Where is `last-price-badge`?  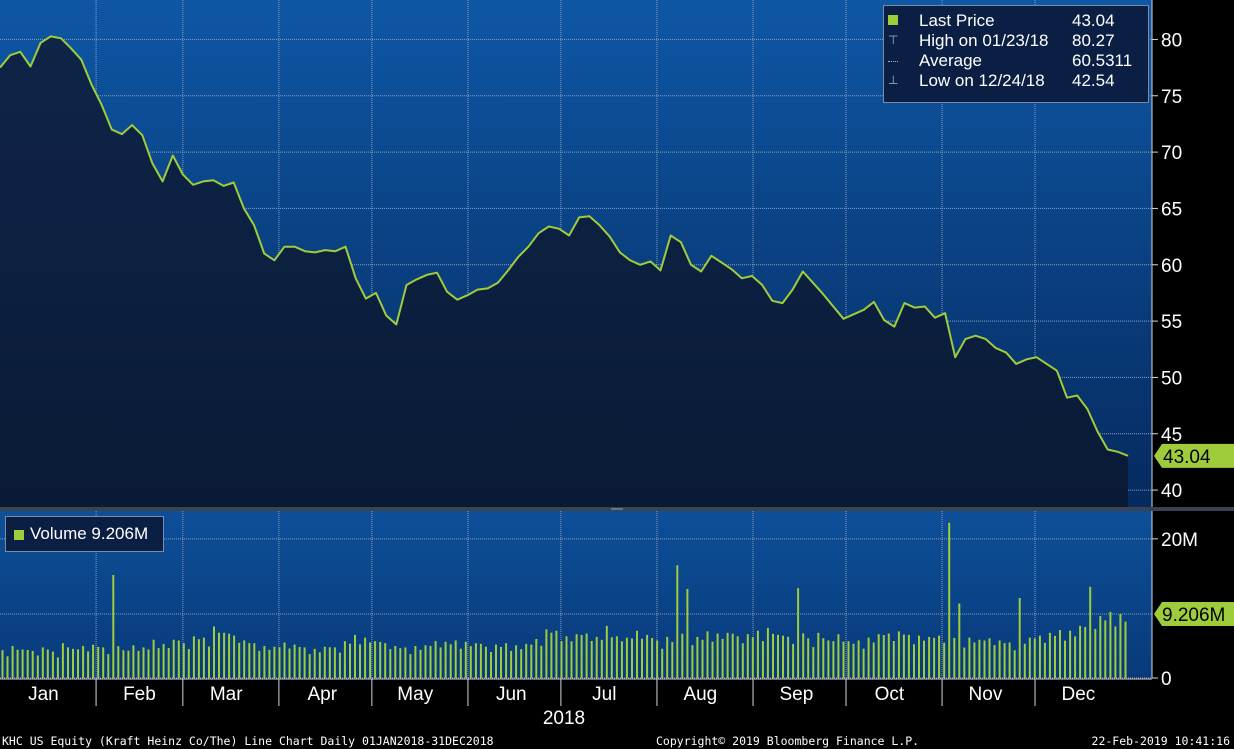
last-price-badge is located at coordinates (1194, 455).